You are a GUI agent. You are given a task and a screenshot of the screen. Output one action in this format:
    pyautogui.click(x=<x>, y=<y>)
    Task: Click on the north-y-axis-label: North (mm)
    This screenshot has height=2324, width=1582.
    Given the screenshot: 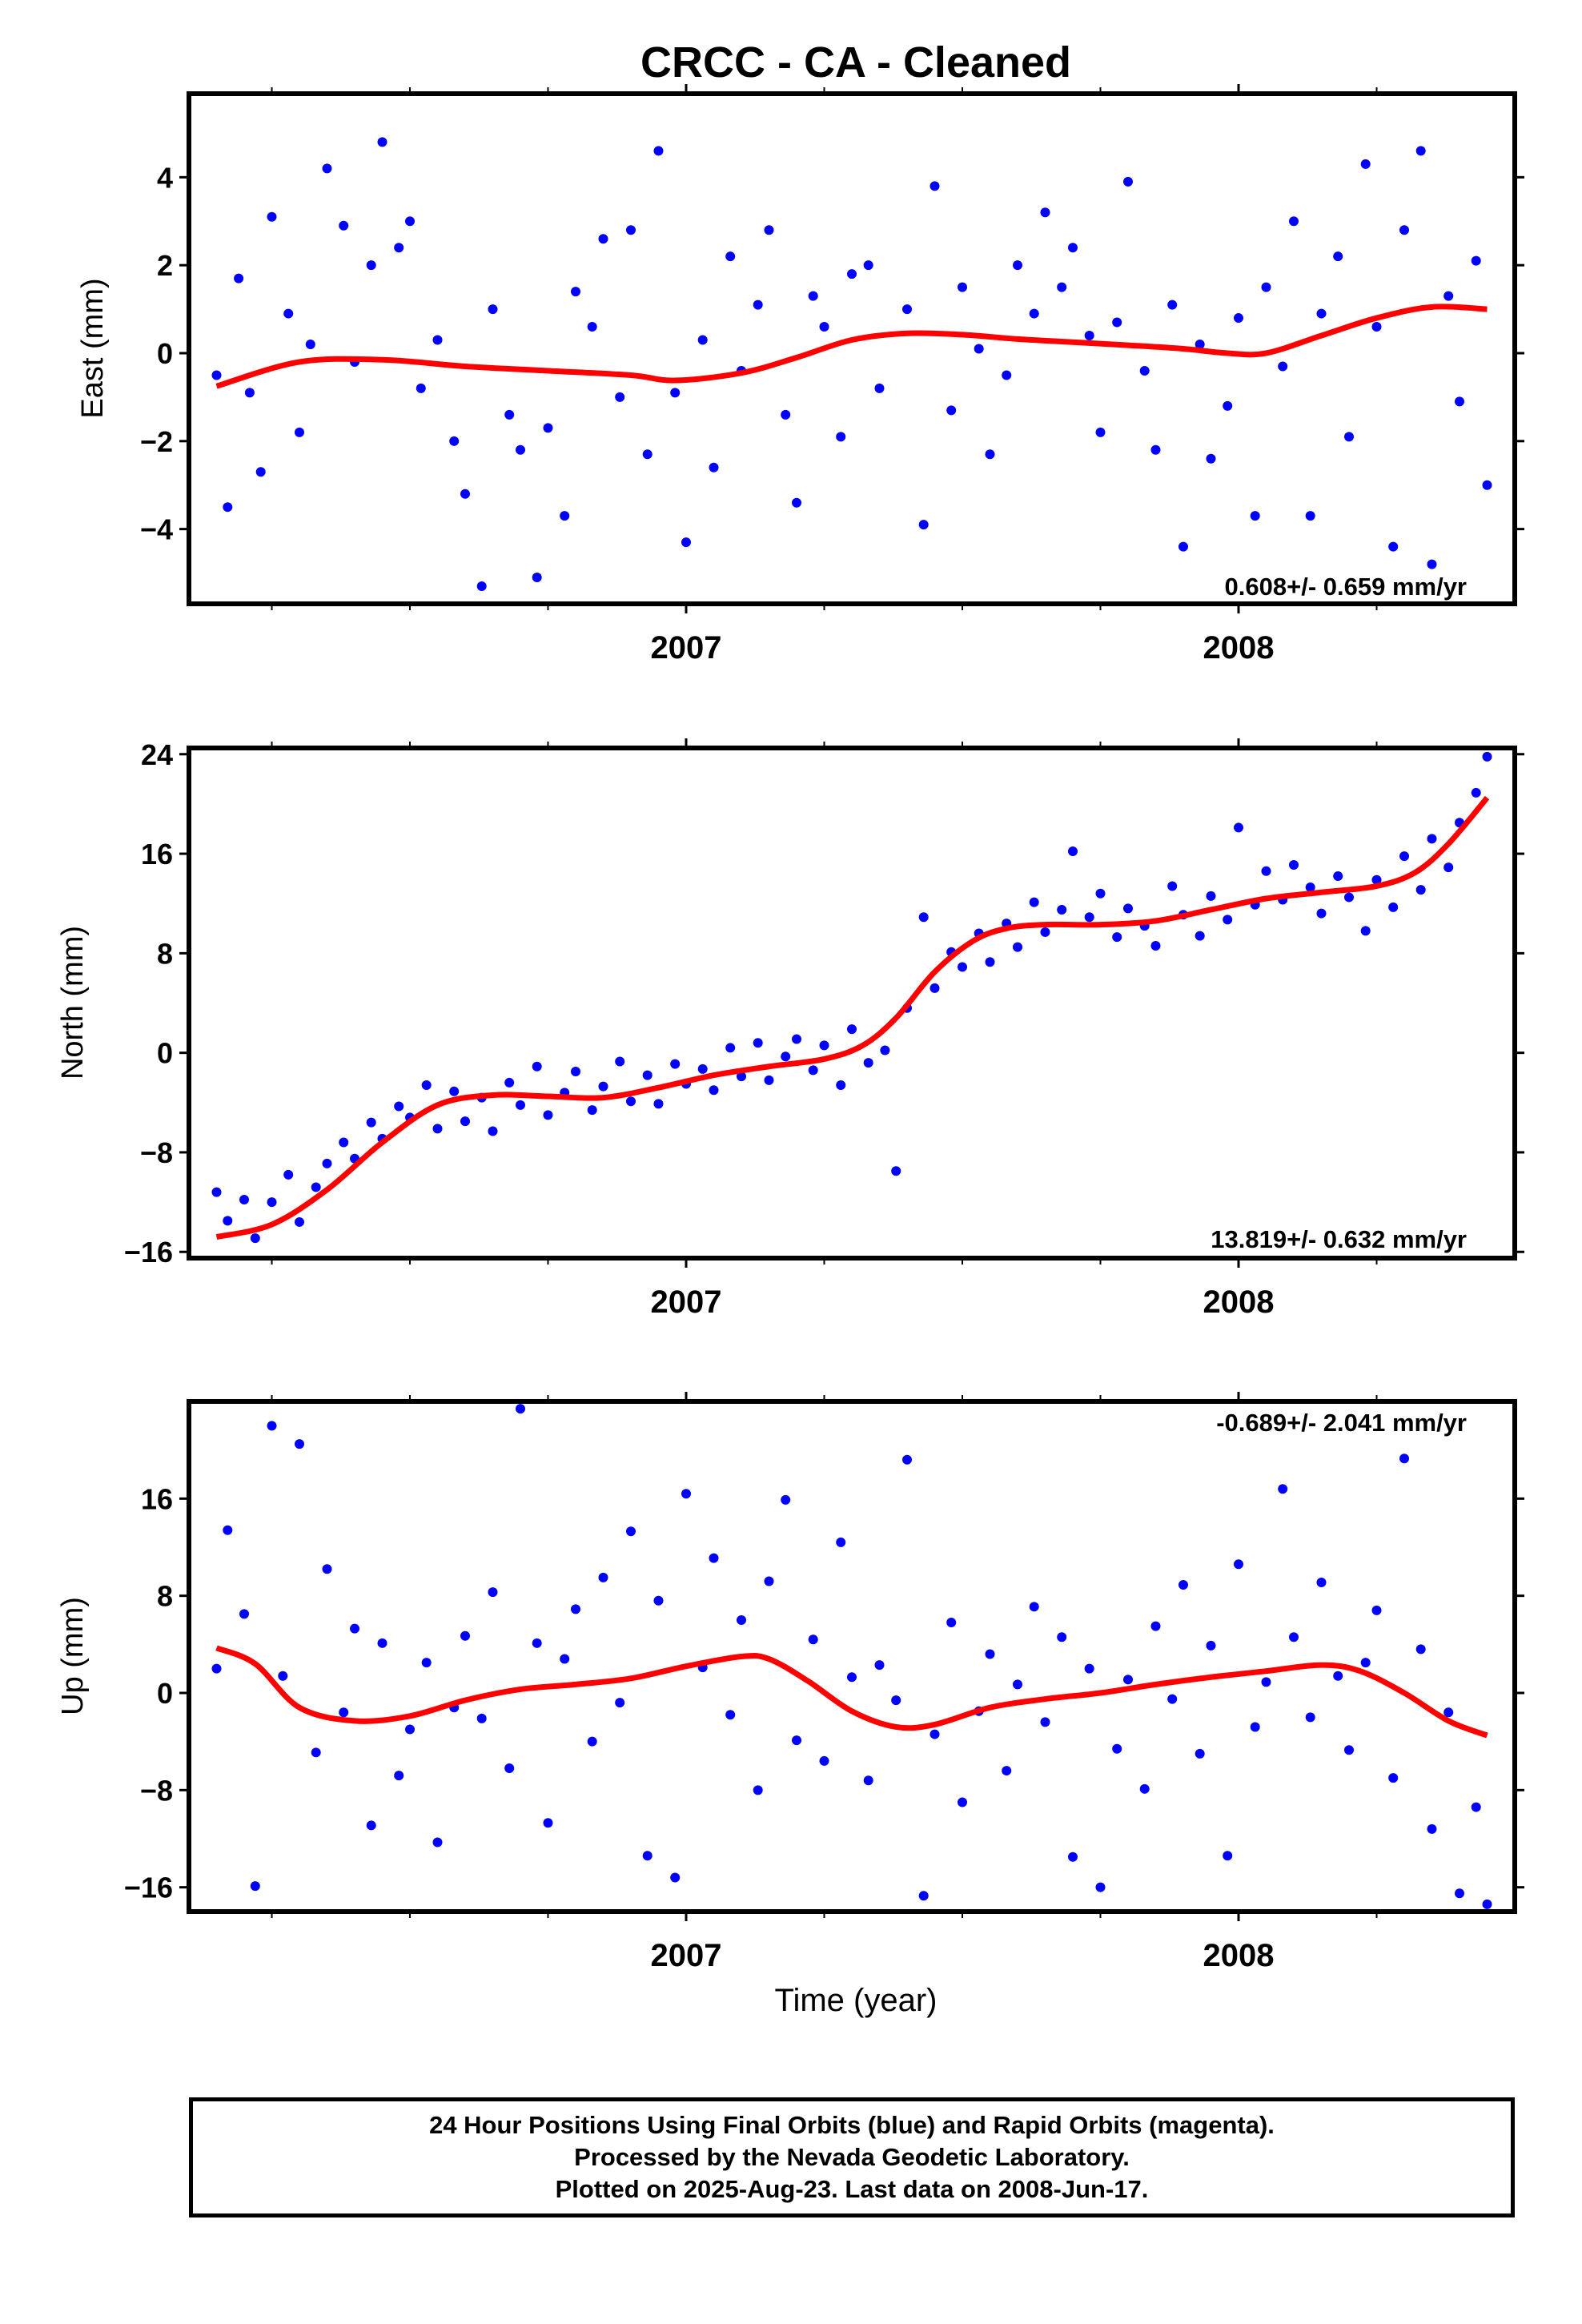 What is the action you would take?
    pyautogui.click(x=73, y=1003)
    